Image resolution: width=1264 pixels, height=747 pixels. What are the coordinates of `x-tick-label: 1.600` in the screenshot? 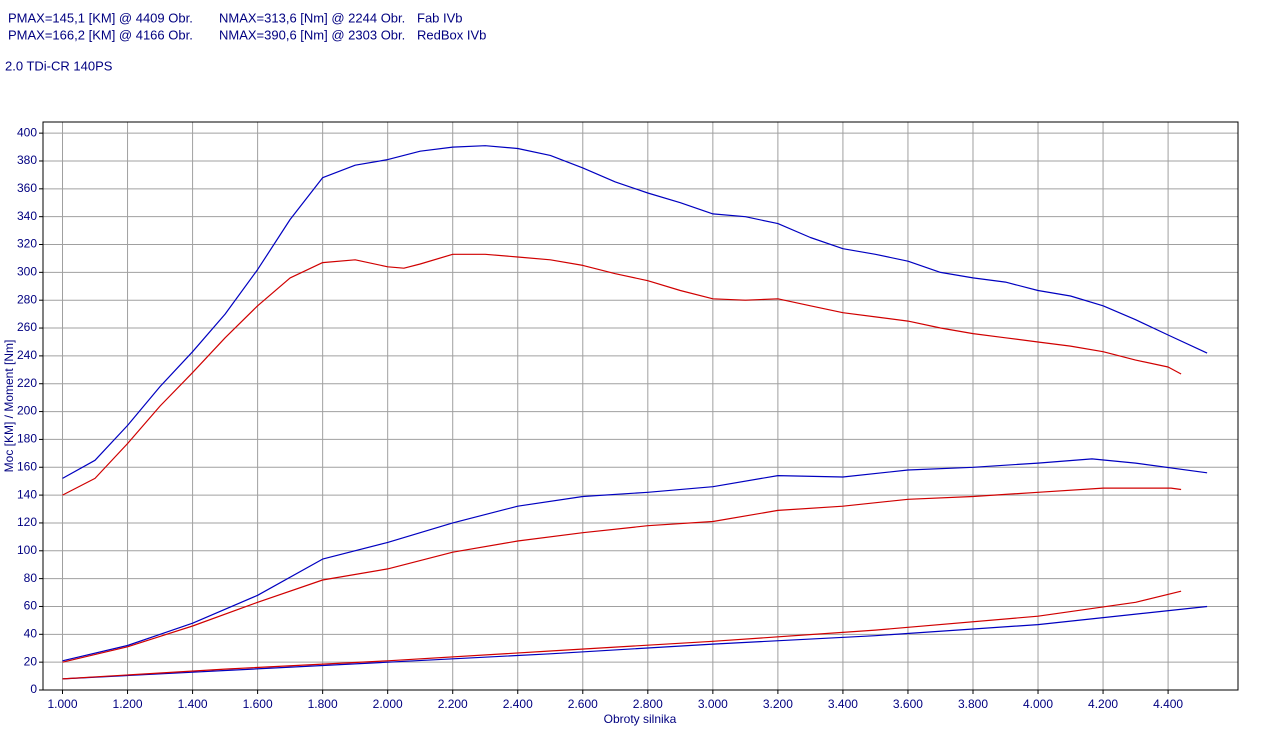 It's located at (258, 704).